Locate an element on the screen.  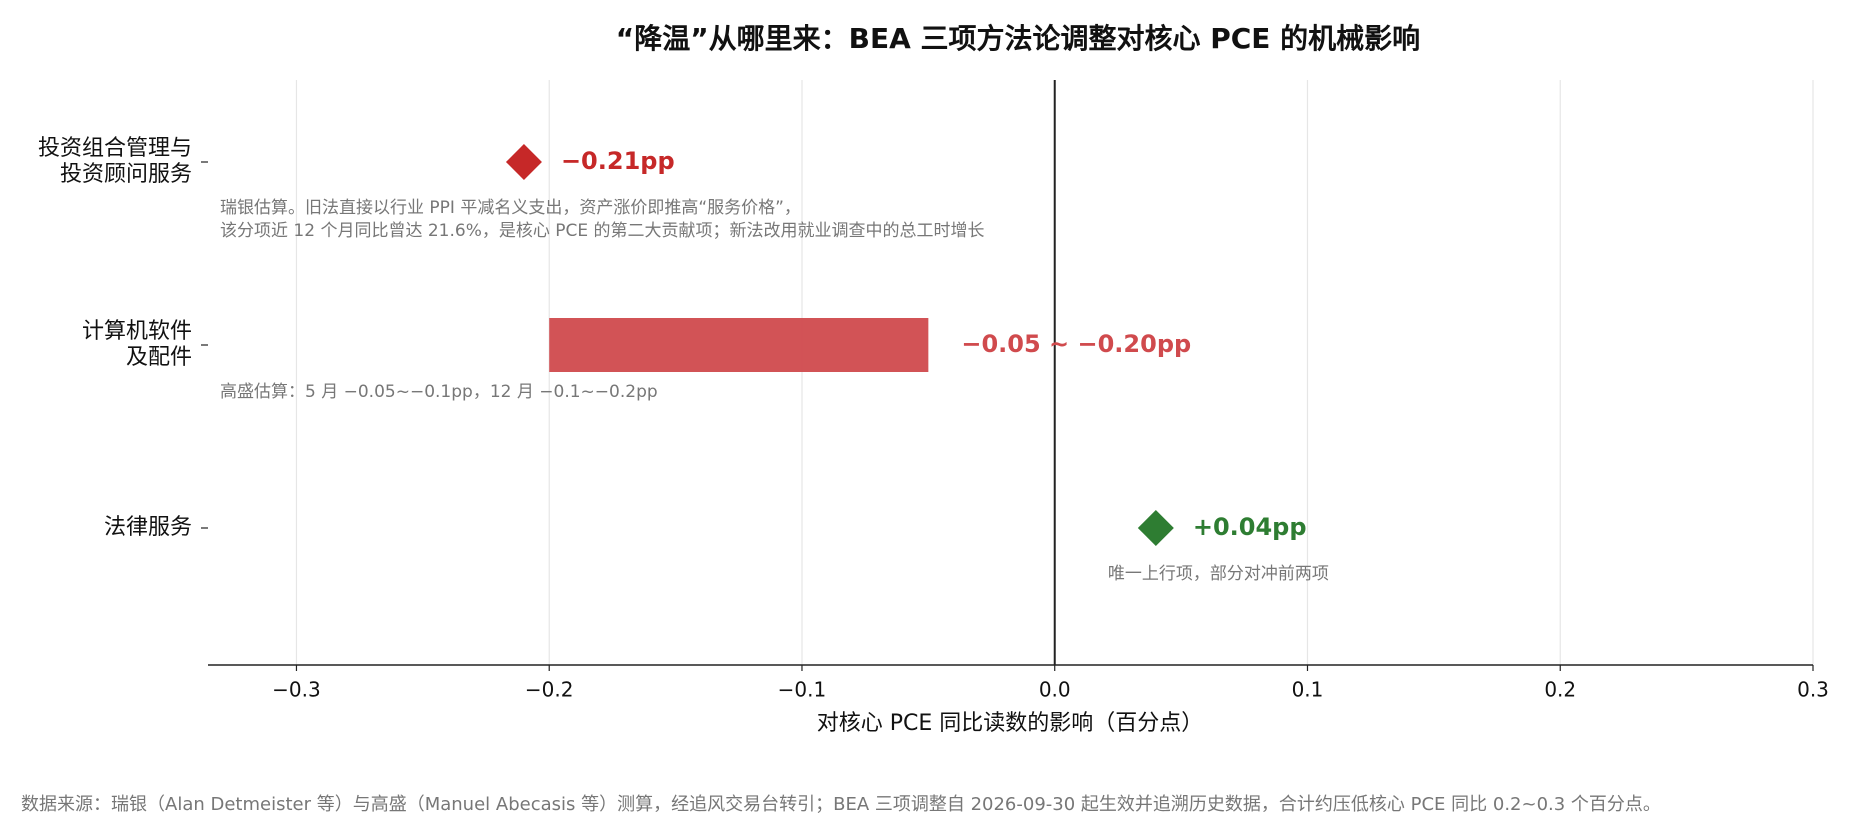
annotation: 瑞银估算。旧法直接以行业 PPI 平减名义支出，资产涨价即推高“服务价格”， is located at coordinates (510, 208).